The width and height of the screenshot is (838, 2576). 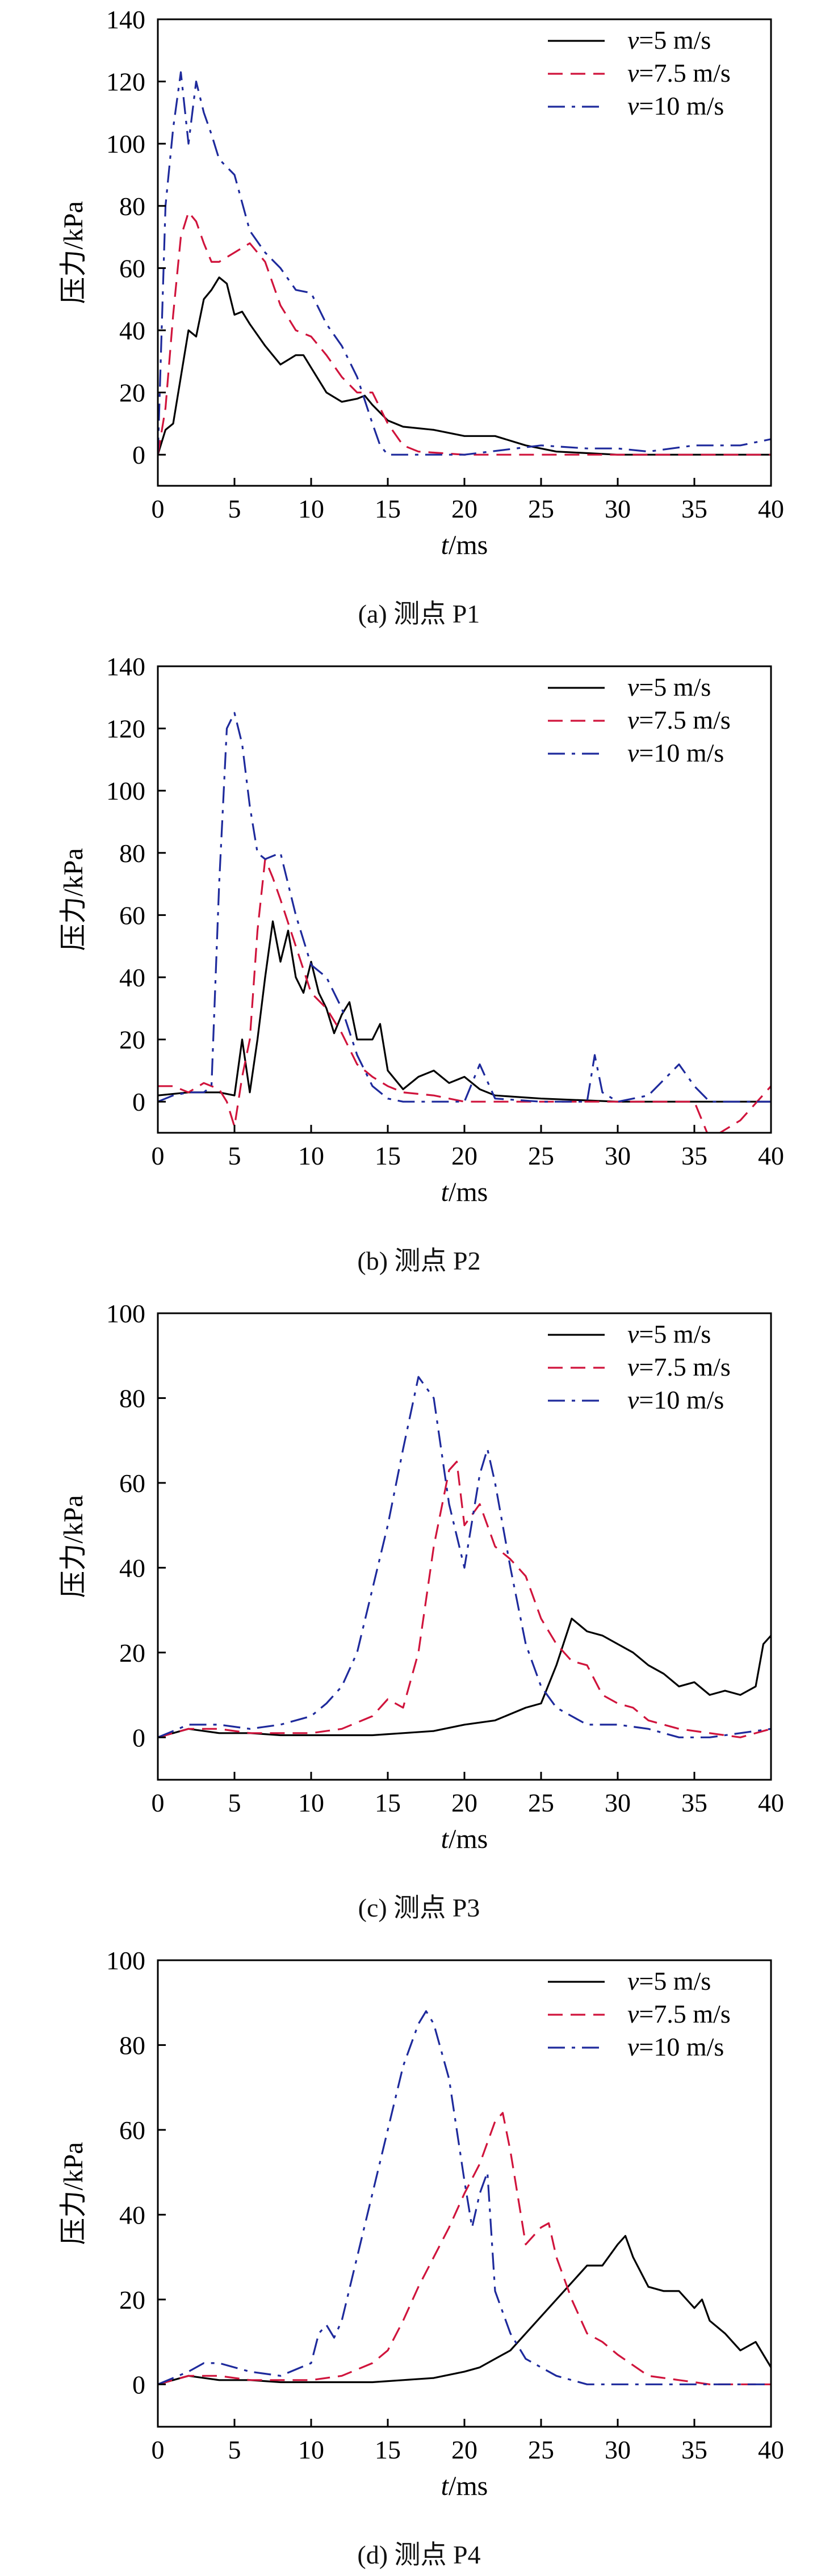 What do you see at coordinates (125, 82) in the screenshot?
I see `y-tick-label: 120` at bounding box center [125, 82].